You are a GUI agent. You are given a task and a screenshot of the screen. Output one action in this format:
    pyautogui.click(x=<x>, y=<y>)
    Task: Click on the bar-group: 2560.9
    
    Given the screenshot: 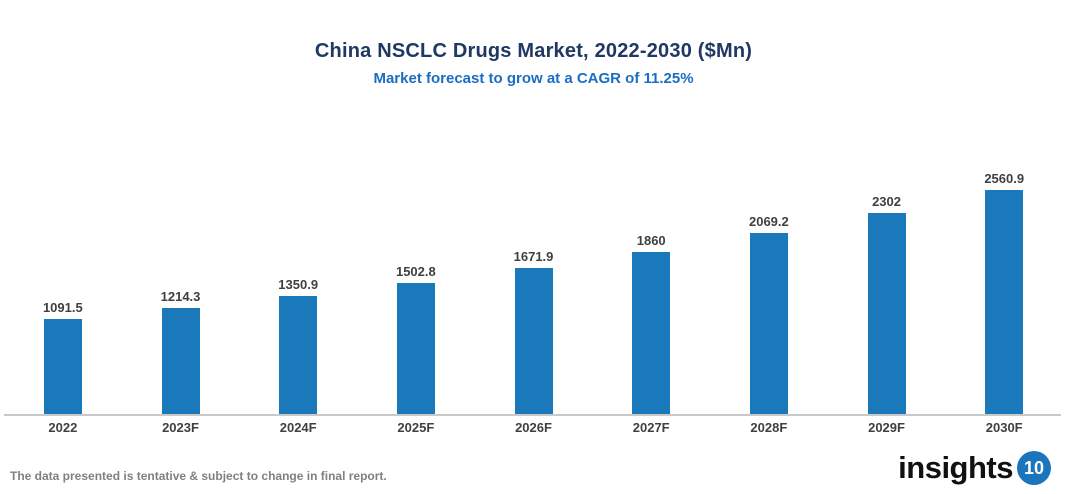 What is the action you would take?
    pyautogui.click(x=1004, y=293)
    